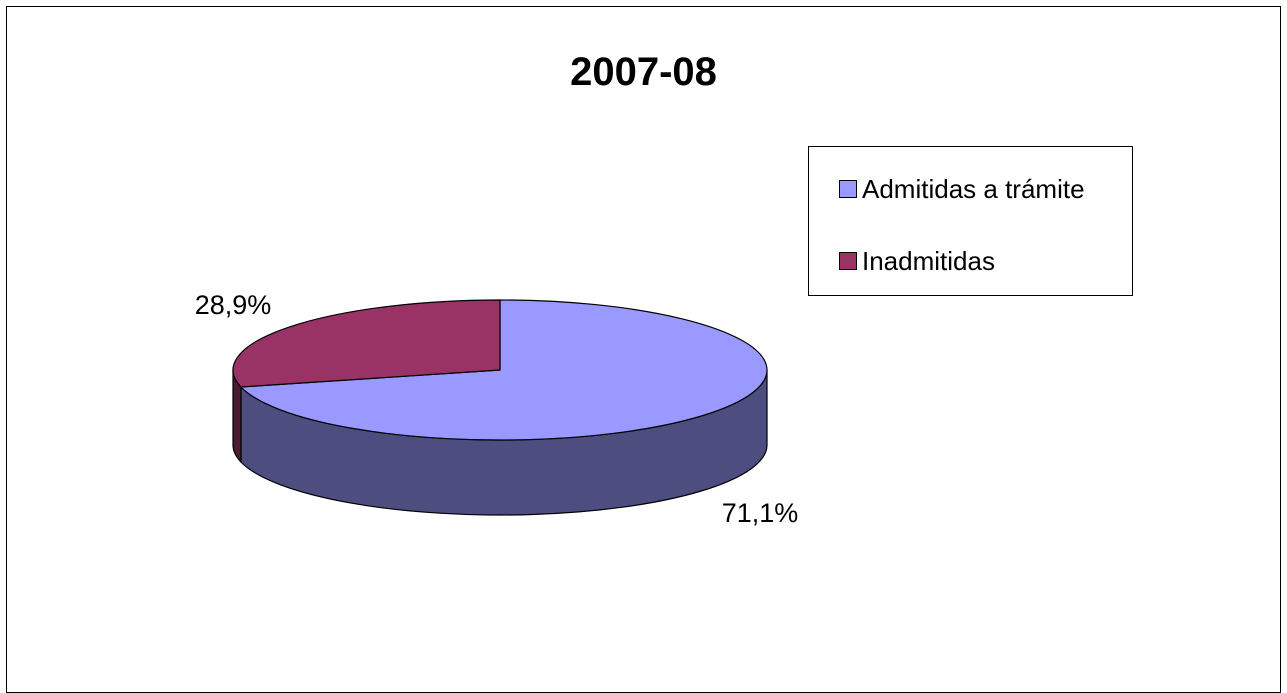 This screenshot has height=693, width=1287. I want to click on legend-item-admitidas: Admitidas a trámite, so click(962, 189).